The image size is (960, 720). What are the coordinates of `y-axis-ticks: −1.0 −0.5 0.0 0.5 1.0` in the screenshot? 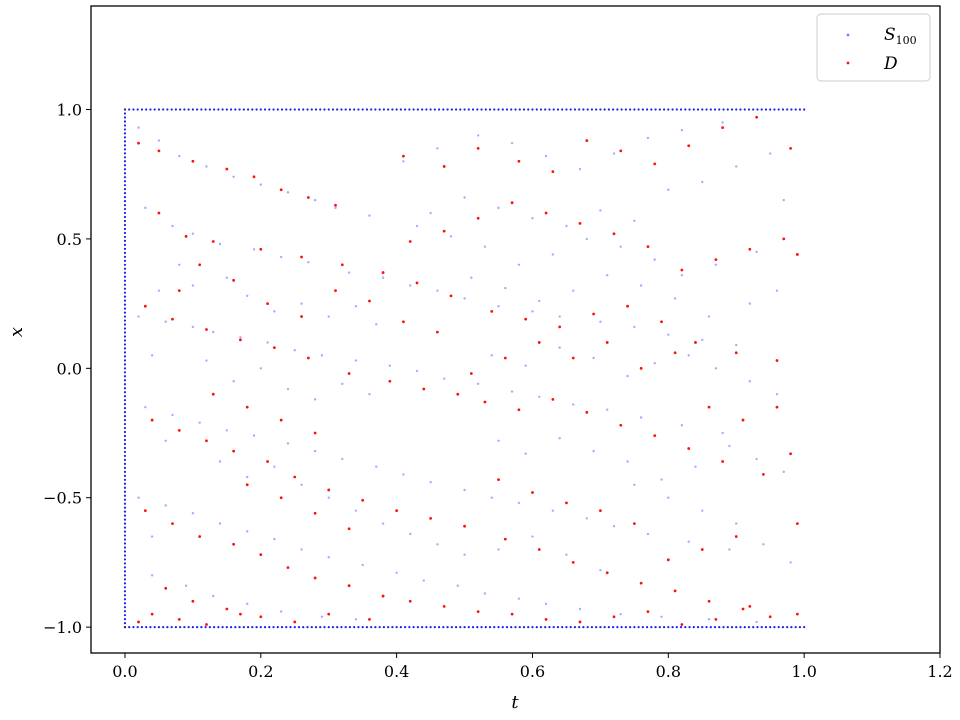 It's located at (67, 369).